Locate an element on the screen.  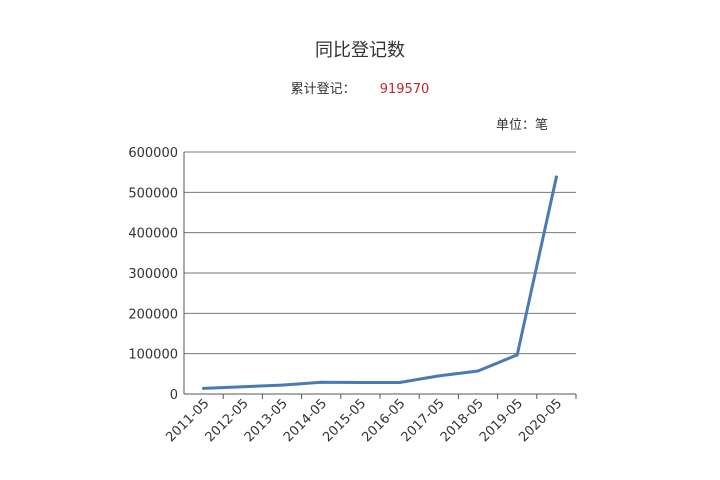
y-tick-label: 600000 is located at coordinates (153, 153).